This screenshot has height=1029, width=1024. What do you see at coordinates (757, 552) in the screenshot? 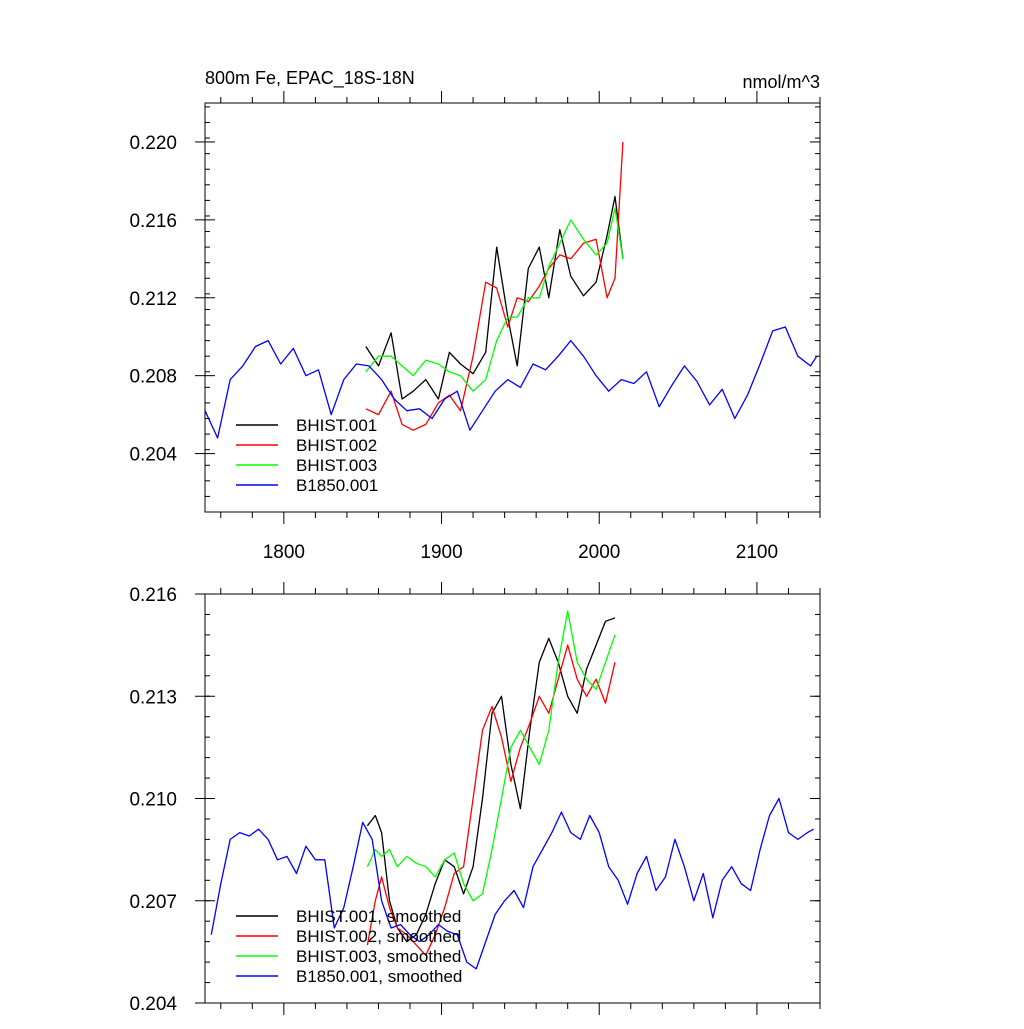
I see `x-tick-label: 2100` at bounding box center [757, 552].